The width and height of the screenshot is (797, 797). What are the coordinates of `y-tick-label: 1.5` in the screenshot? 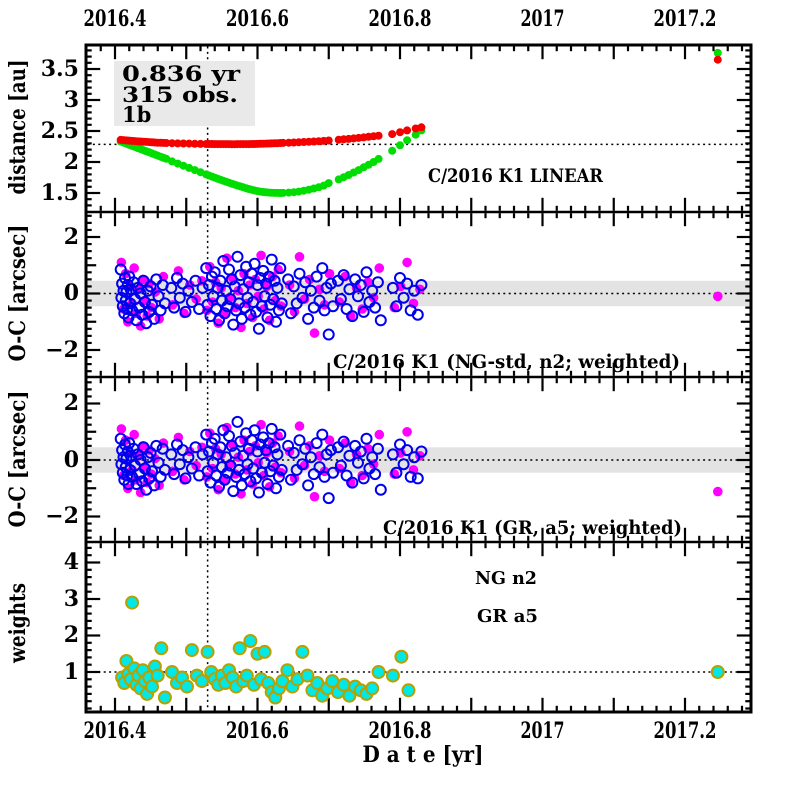 It's located at (60, 193).